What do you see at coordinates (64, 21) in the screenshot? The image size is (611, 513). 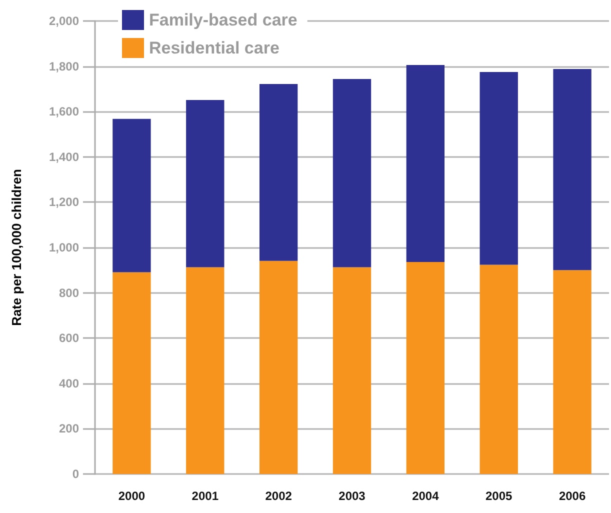 I see `y-tick-label: 2,000` at bounding box center [64, 21].